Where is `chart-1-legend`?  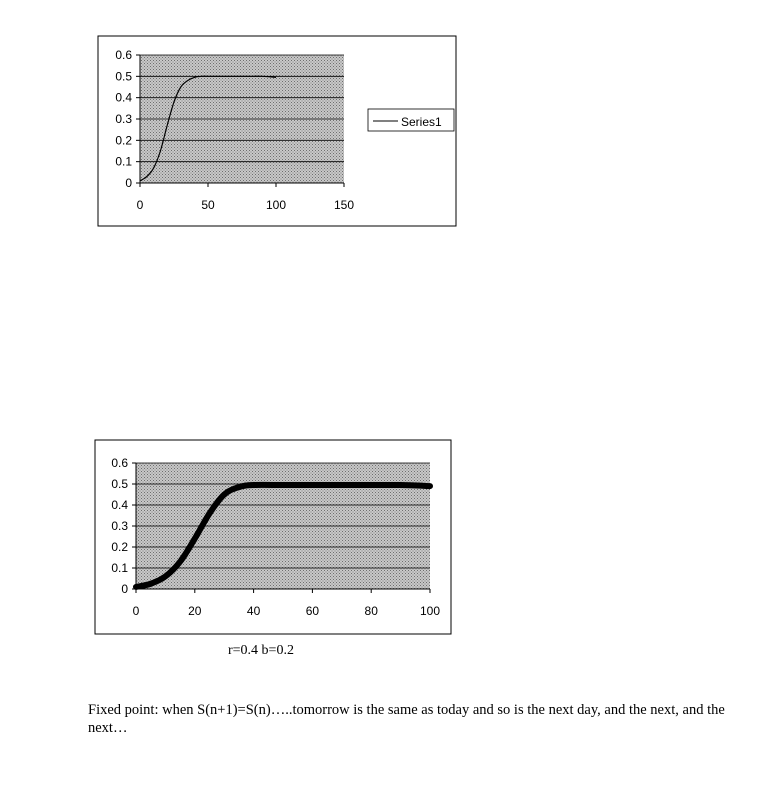
chart-1-legend is located at coordinates (411, 120).